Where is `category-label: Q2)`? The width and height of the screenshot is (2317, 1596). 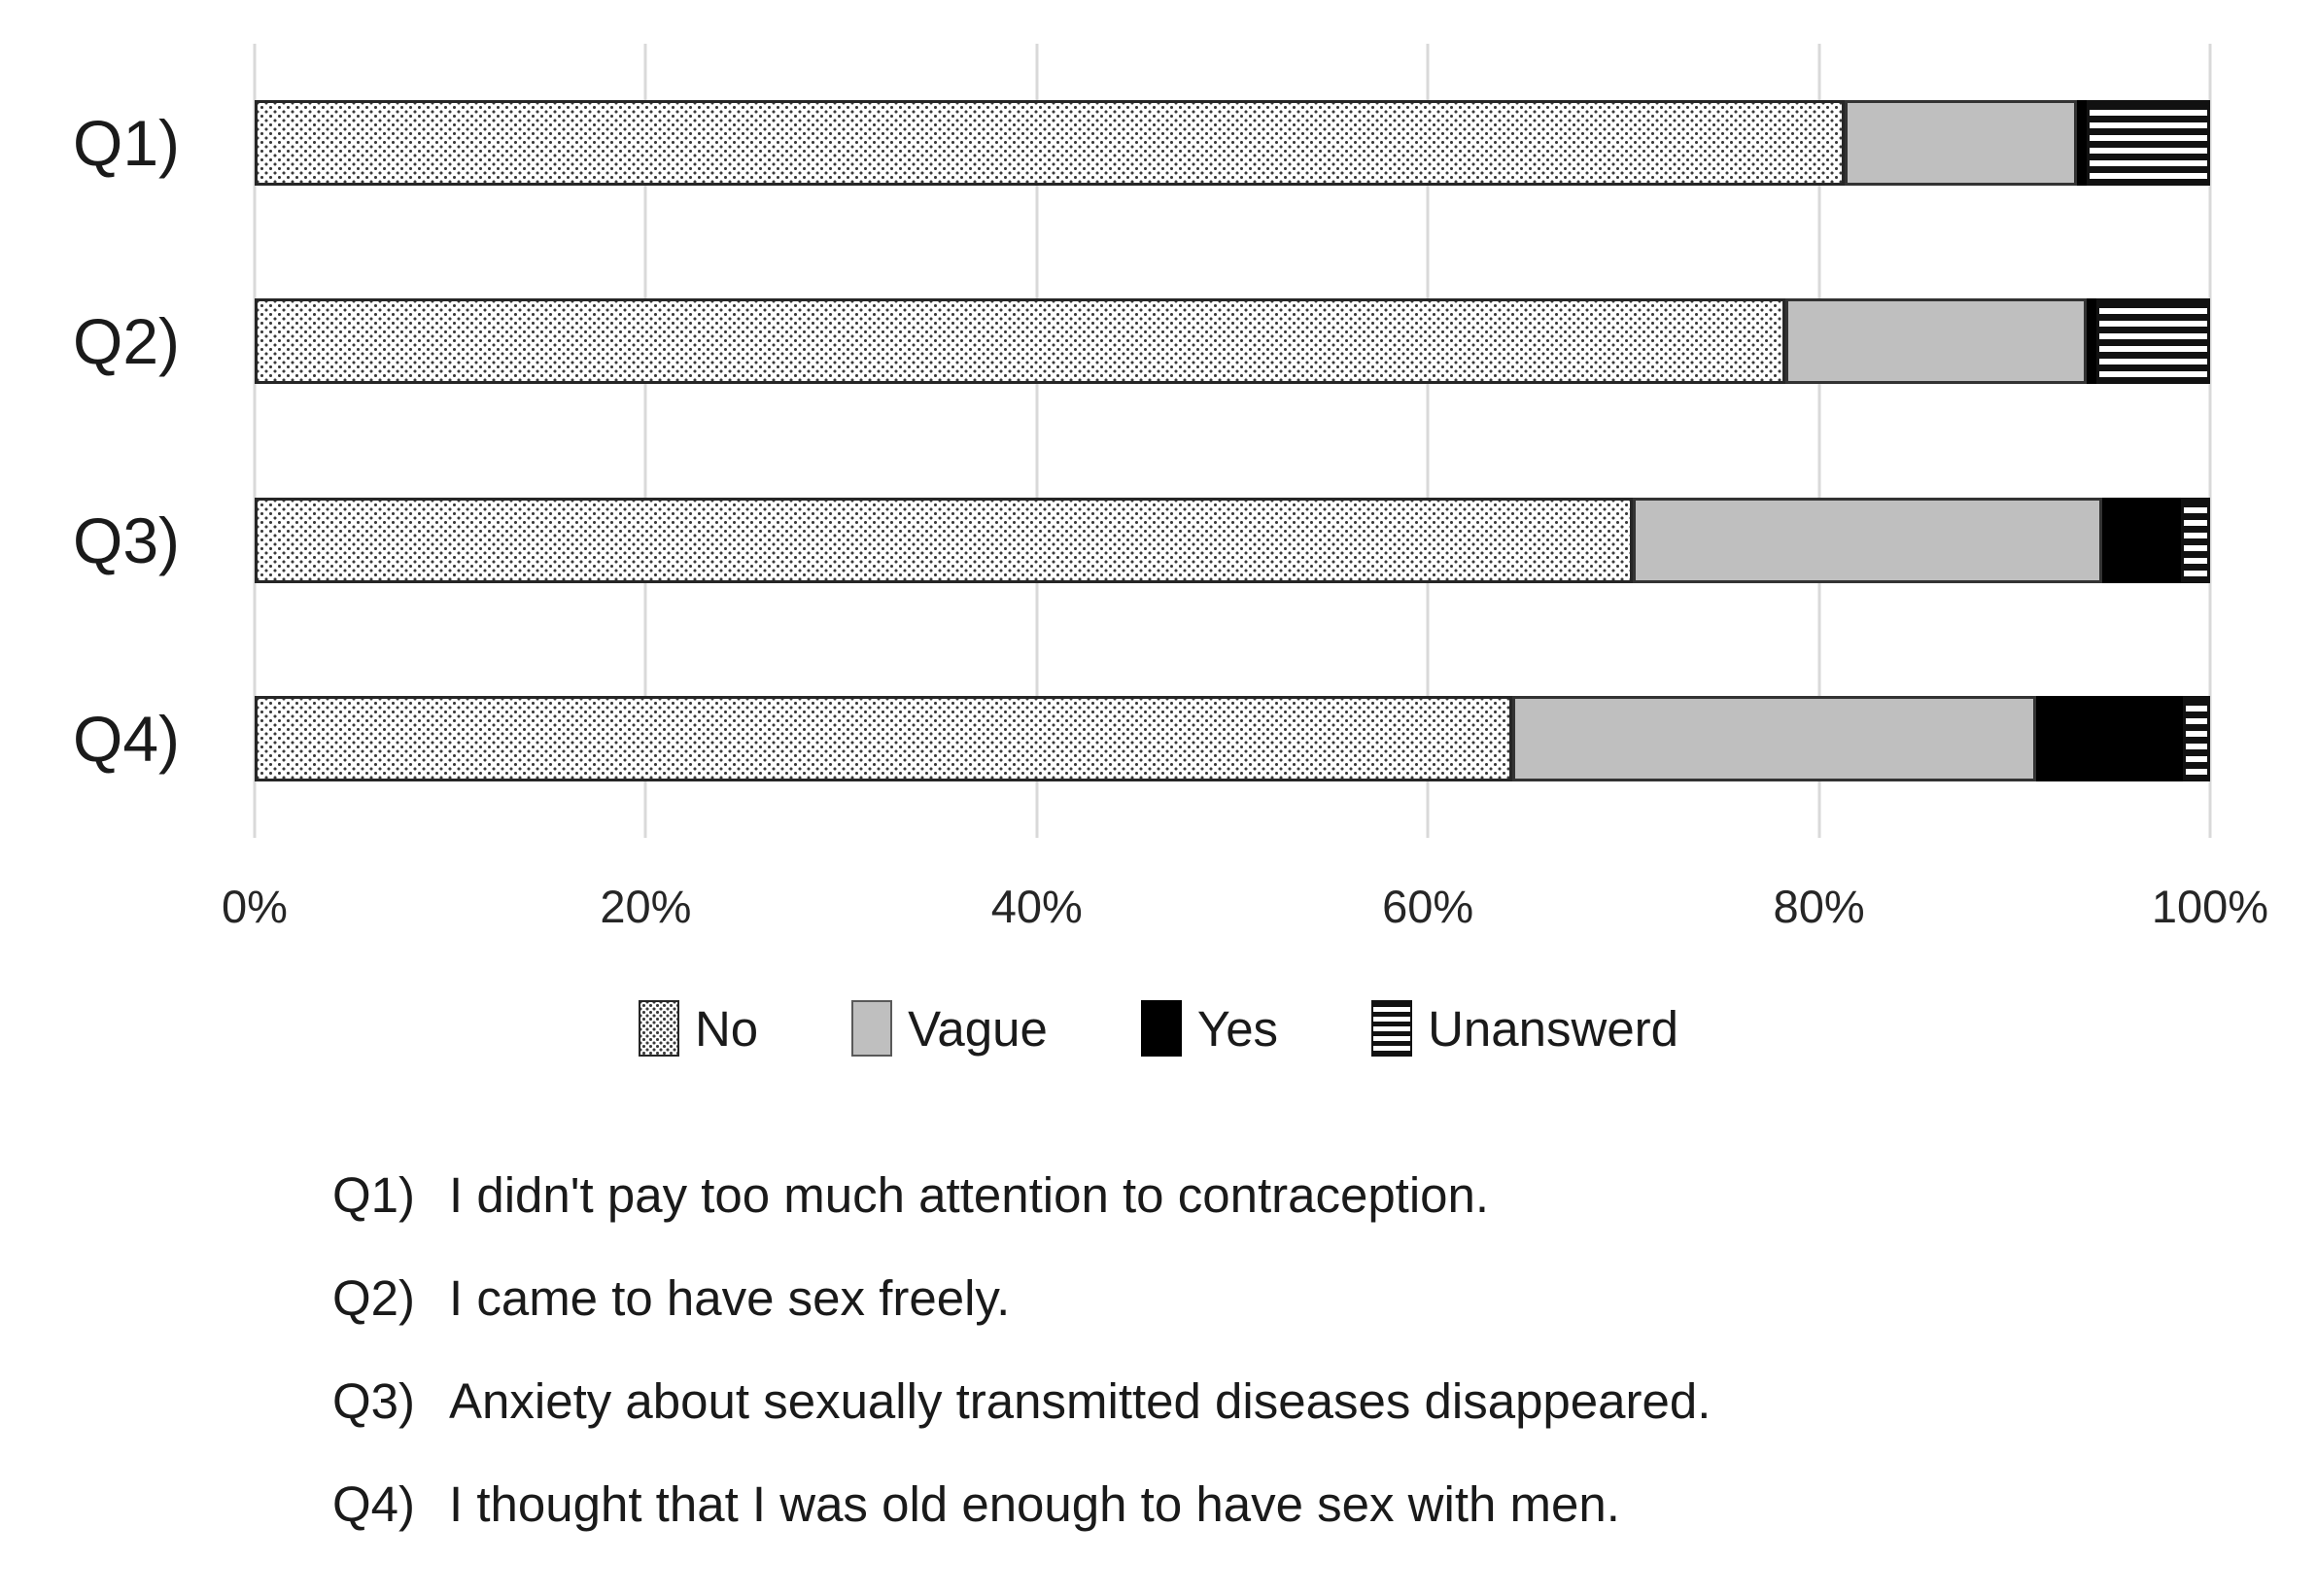 category-label: Q2) is located at coordinates (127, 341).